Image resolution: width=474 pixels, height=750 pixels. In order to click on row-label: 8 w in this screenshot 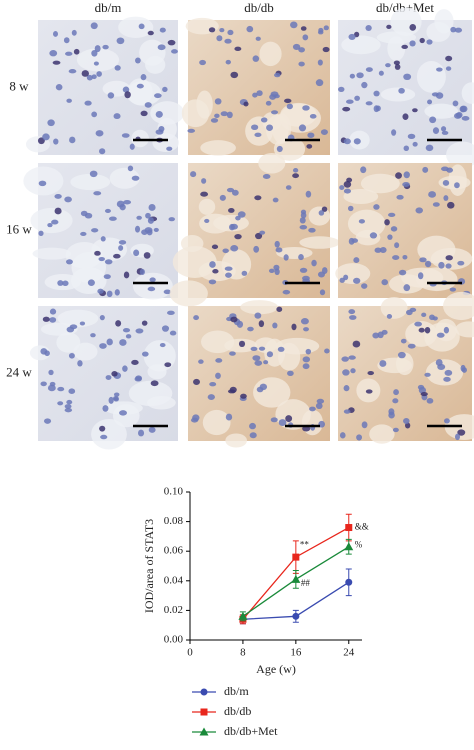, I will do `click(19, 85)`.